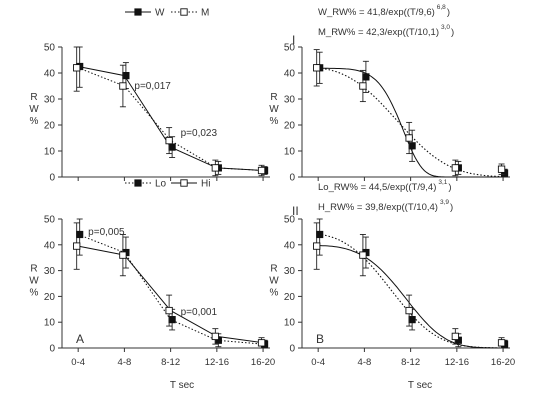 Image resolution: width=560 pixels, height=403 pixels. I want to click on roman-panel-label: II, so click(295, 211).